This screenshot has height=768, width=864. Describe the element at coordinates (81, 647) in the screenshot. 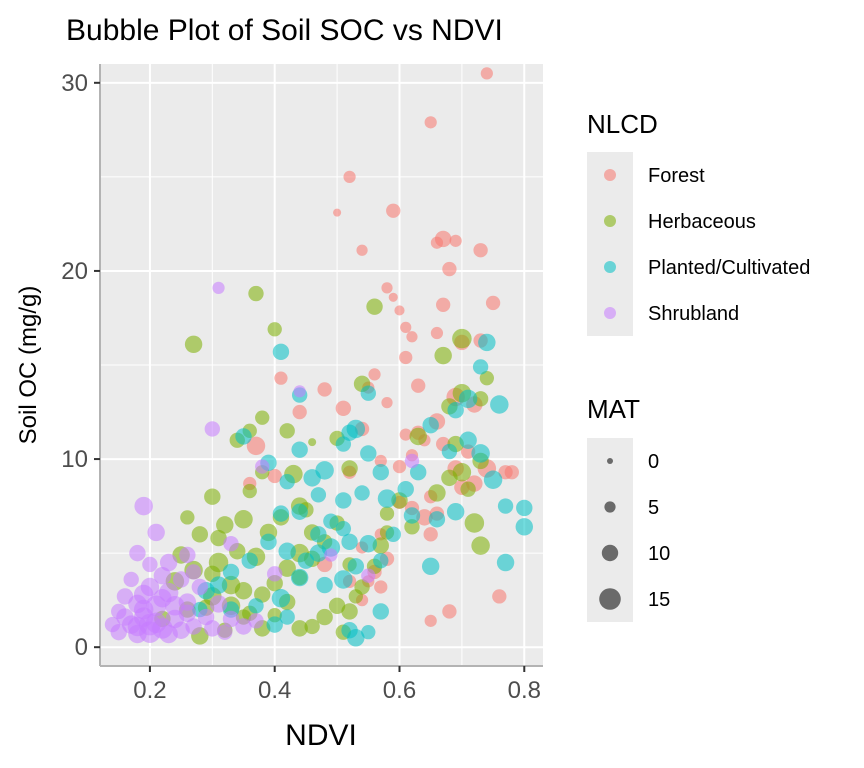

I see `y-tick-label: 0` at that location.